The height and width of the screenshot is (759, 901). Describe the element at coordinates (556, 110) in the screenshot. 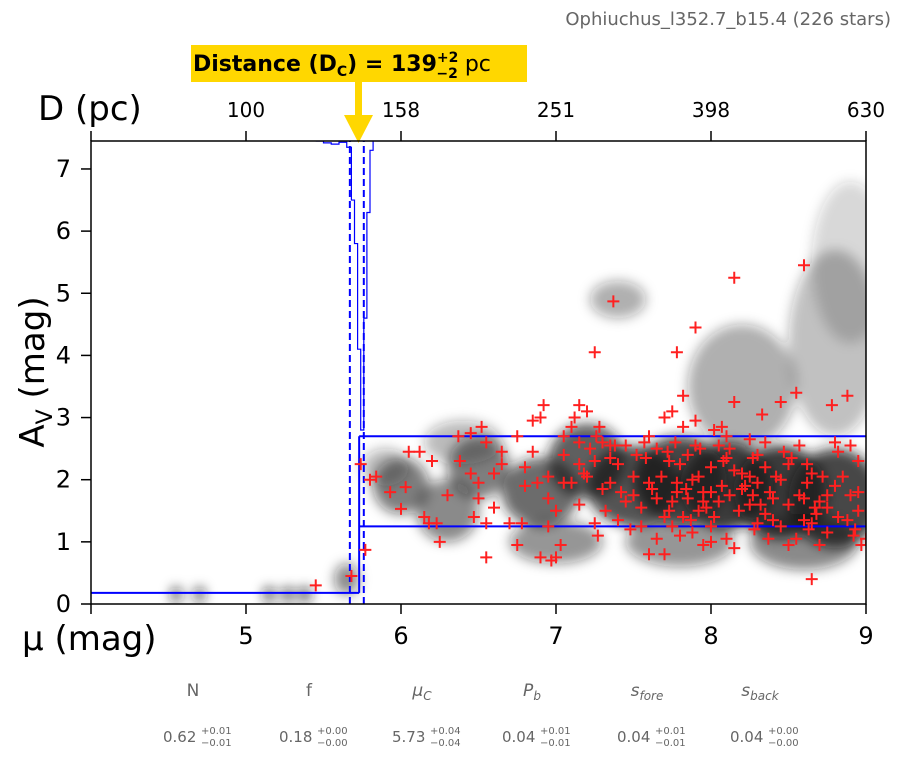

I see `top-tick-label: 251` at that location.